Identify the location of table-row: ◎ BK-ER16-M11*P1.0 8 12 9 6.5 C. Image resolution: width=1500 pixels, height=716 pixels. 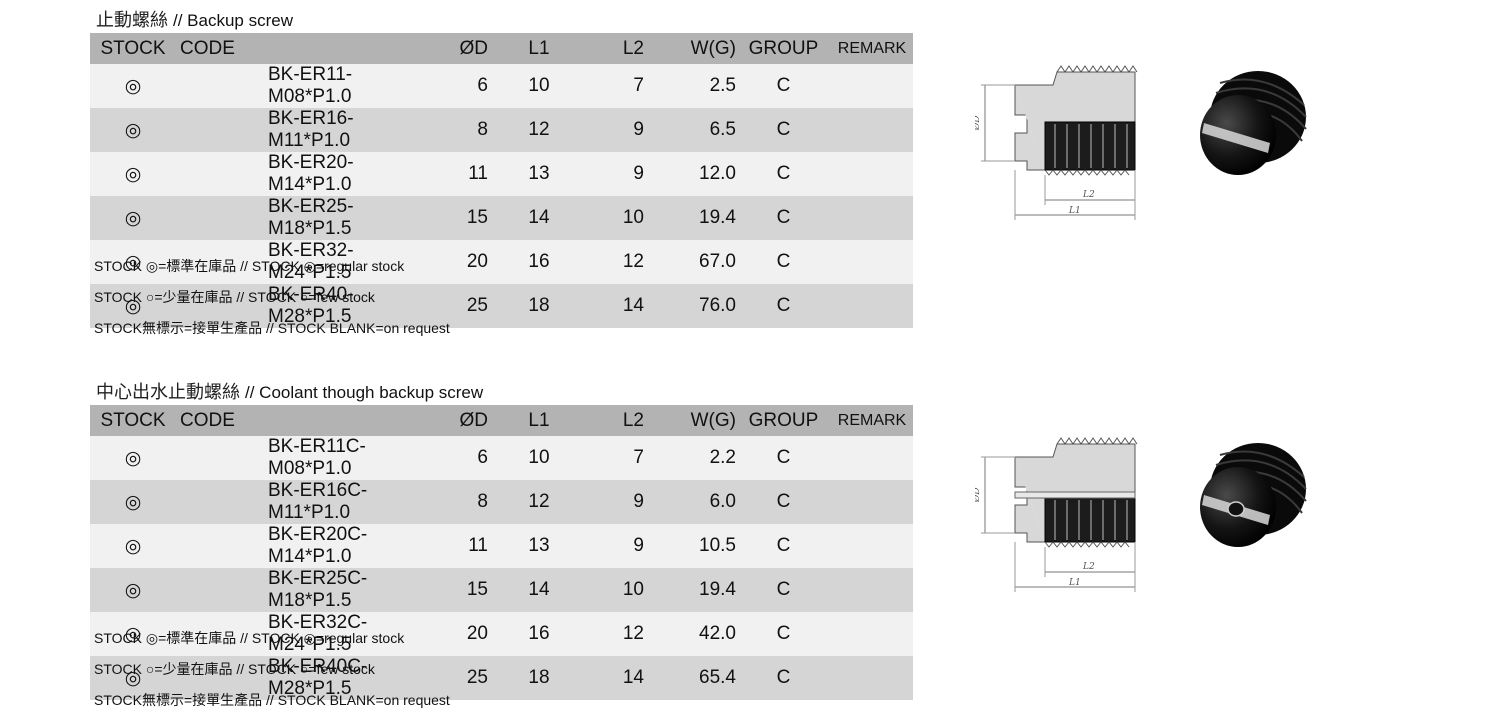
(501, 130).